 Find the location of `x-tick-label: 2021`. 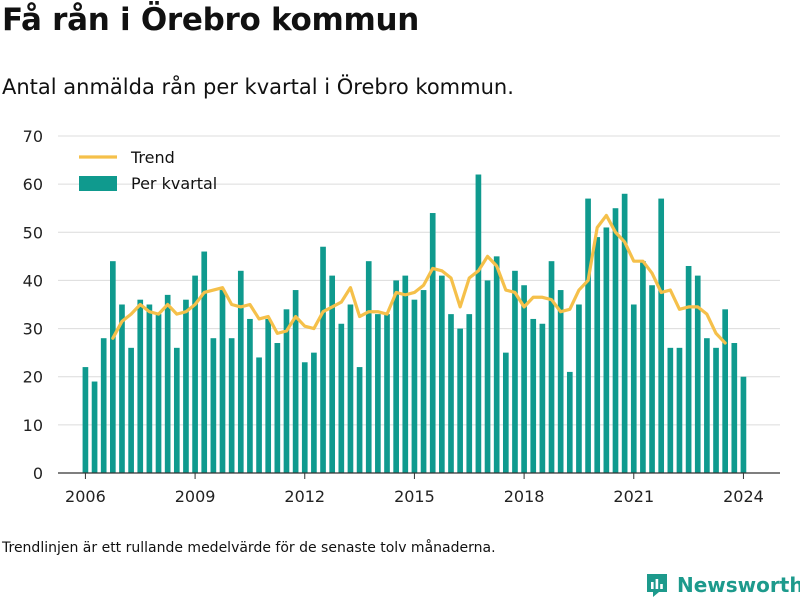

x-tick-label: 2021 is located at coordinates (633, 496).